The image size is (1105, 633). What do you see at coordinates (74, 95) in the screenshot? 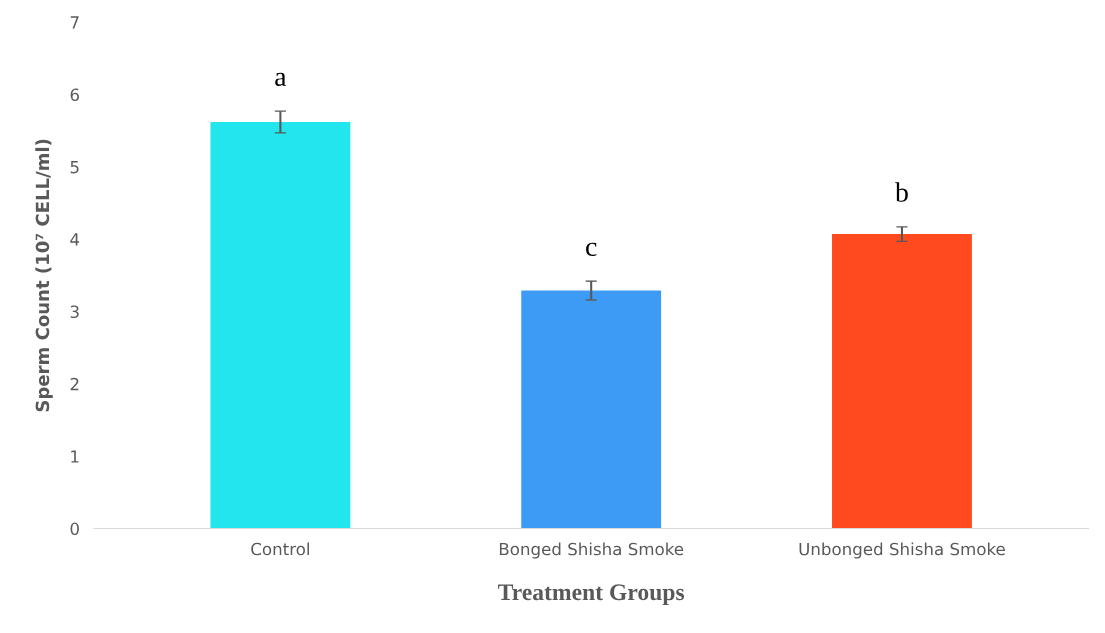
I see `y-tick-label: 6` at bounding box center [74, 95].